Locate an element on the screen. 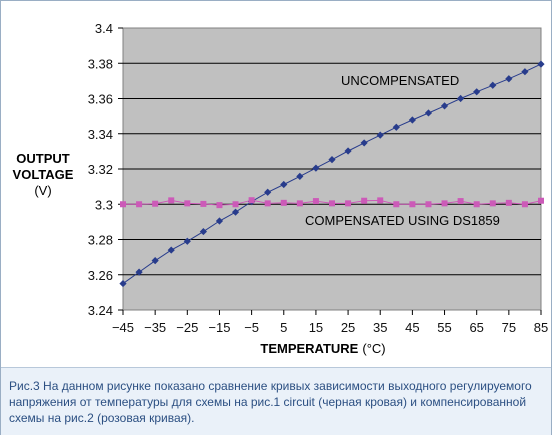  y-axis-ticks: 3.24 3.26 3.28 3.3 3.32 3.34 3.36 3.38 3.4 is located at coordinates (105, 169).